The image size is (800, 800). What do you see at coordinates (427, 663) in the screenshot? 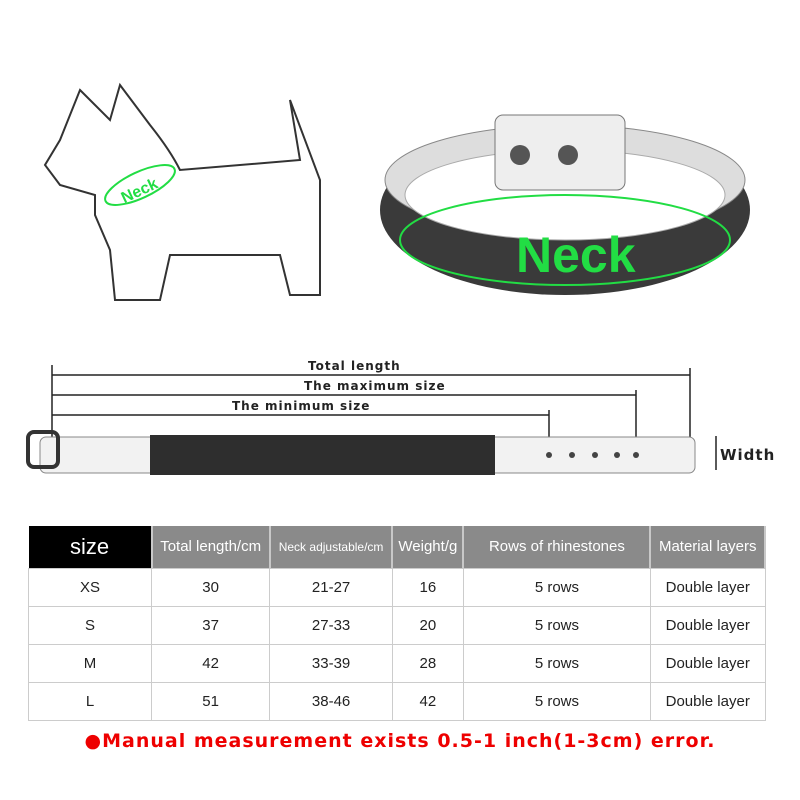
I see `cell: 28` at bounding box center [427, 663].